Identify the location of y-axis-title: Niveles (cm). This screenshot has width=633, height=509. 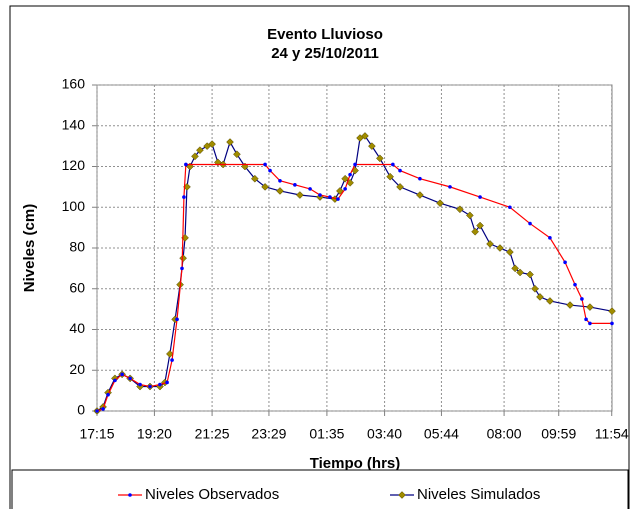
(29, 248).